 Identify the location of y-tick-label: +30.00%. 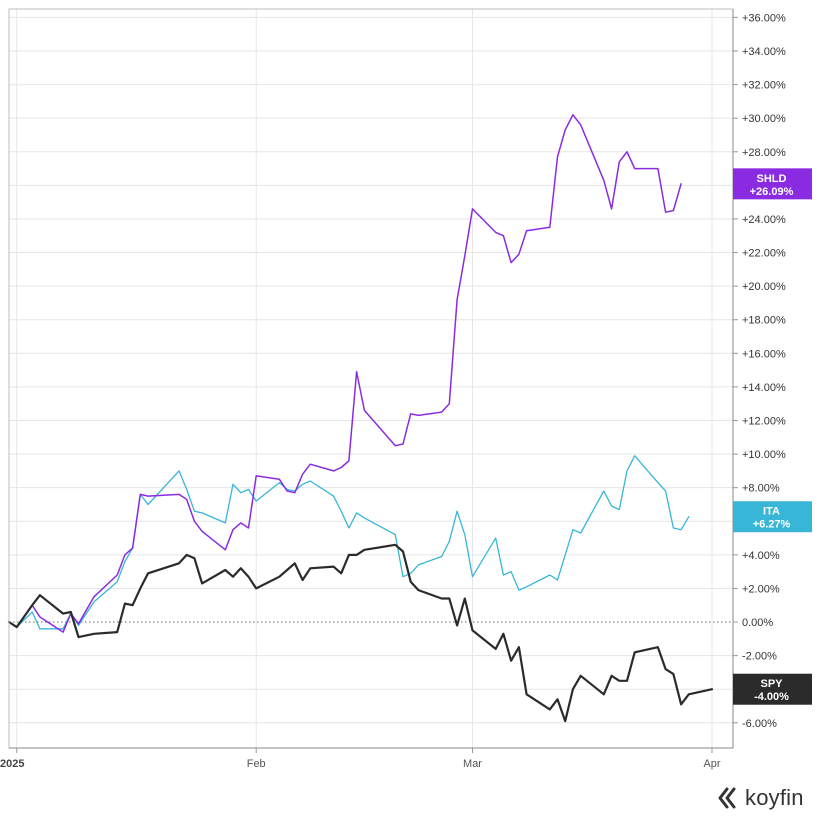
(764, 119).